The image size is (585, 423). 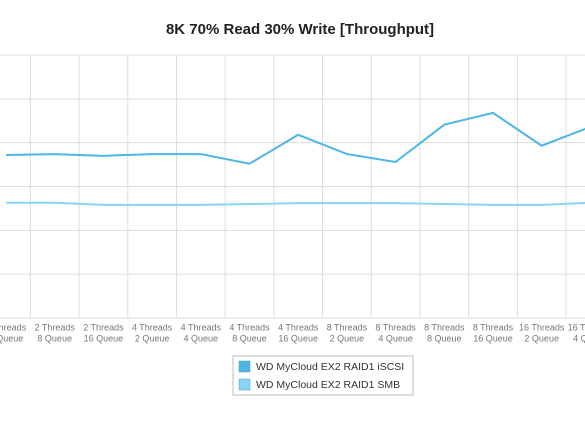 I want to click on chart-title: 8K 70% Read 30% Write [Throughput], so click(x=300, y=29).